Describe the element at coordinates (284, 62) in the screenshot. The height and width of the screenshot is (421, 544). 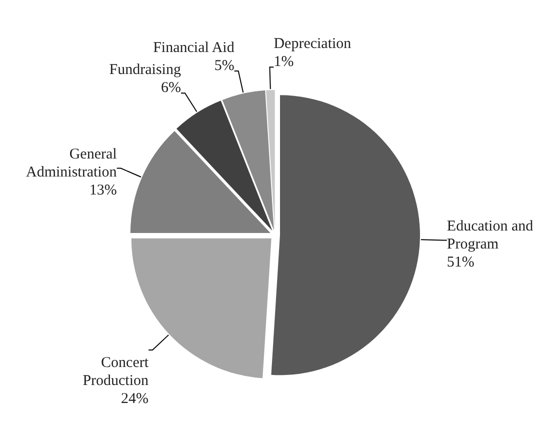
I see `data-label: 1%` at that location.